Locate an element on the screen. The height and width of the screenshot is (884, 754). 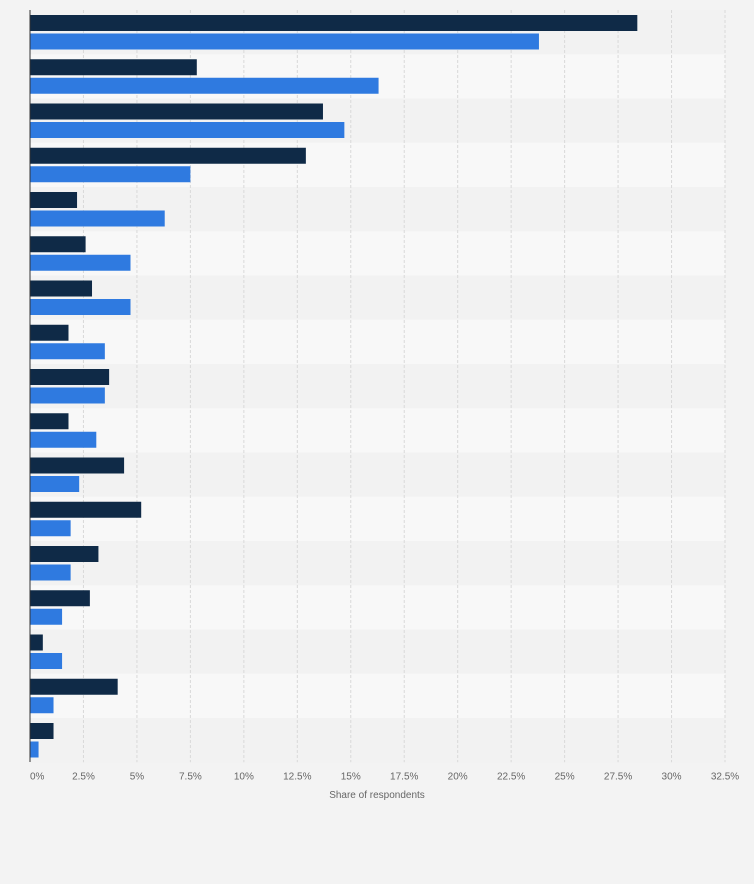
x-tick-label: 17.5% is located at coordinates (404, 776).